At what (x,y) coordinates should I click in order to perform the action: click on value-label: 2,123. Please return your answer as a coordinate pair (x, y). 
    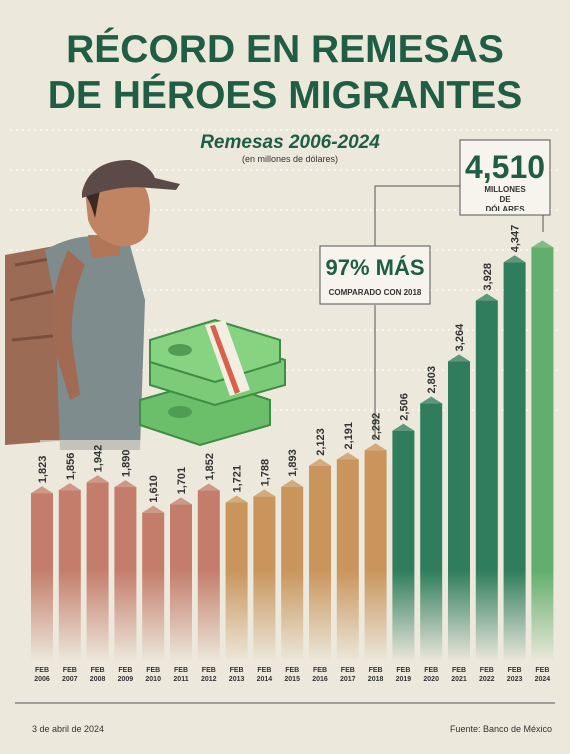
    Looking at the image, I should click on (321, 442).